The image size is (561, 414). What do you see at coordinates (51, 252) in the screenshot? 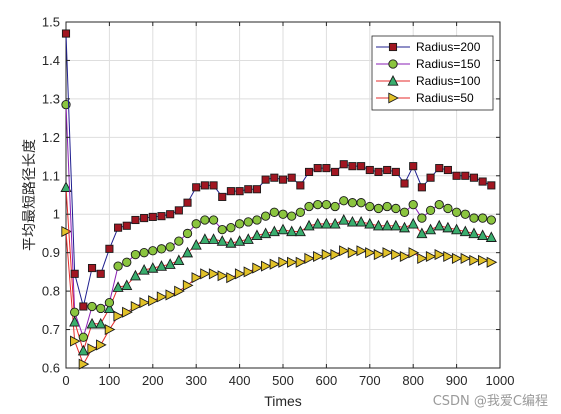
I see `y-tick-label: 0.9` at bounding box center [51, 252].